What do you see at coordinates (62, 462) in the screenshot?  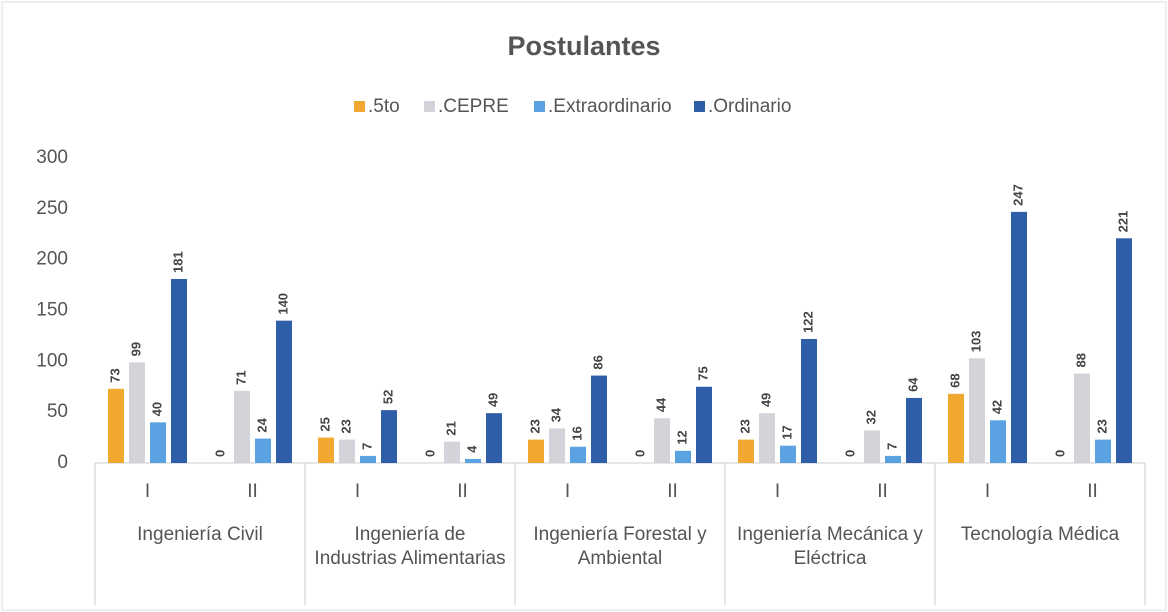 I see `y-tick-label: 0` at bounding box center [62, 462].